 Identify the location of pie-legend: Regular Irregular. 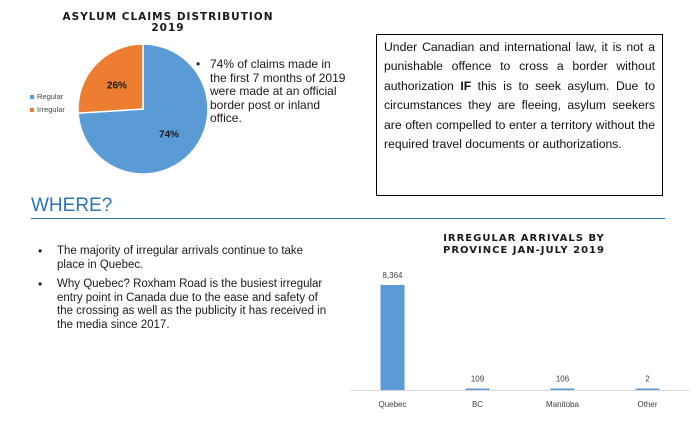
(47, 103).